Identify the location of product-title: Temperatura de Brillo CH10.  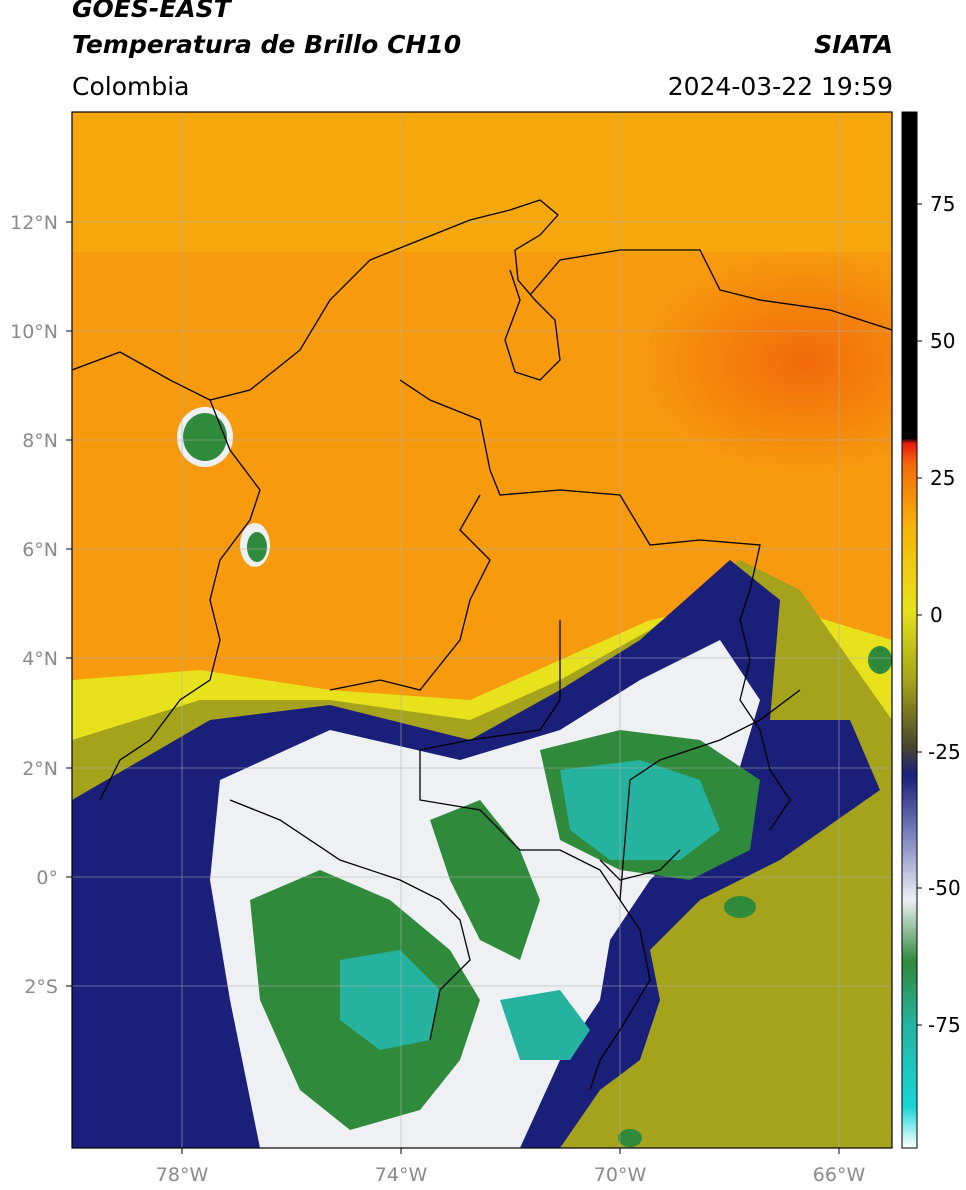
(267, 44).